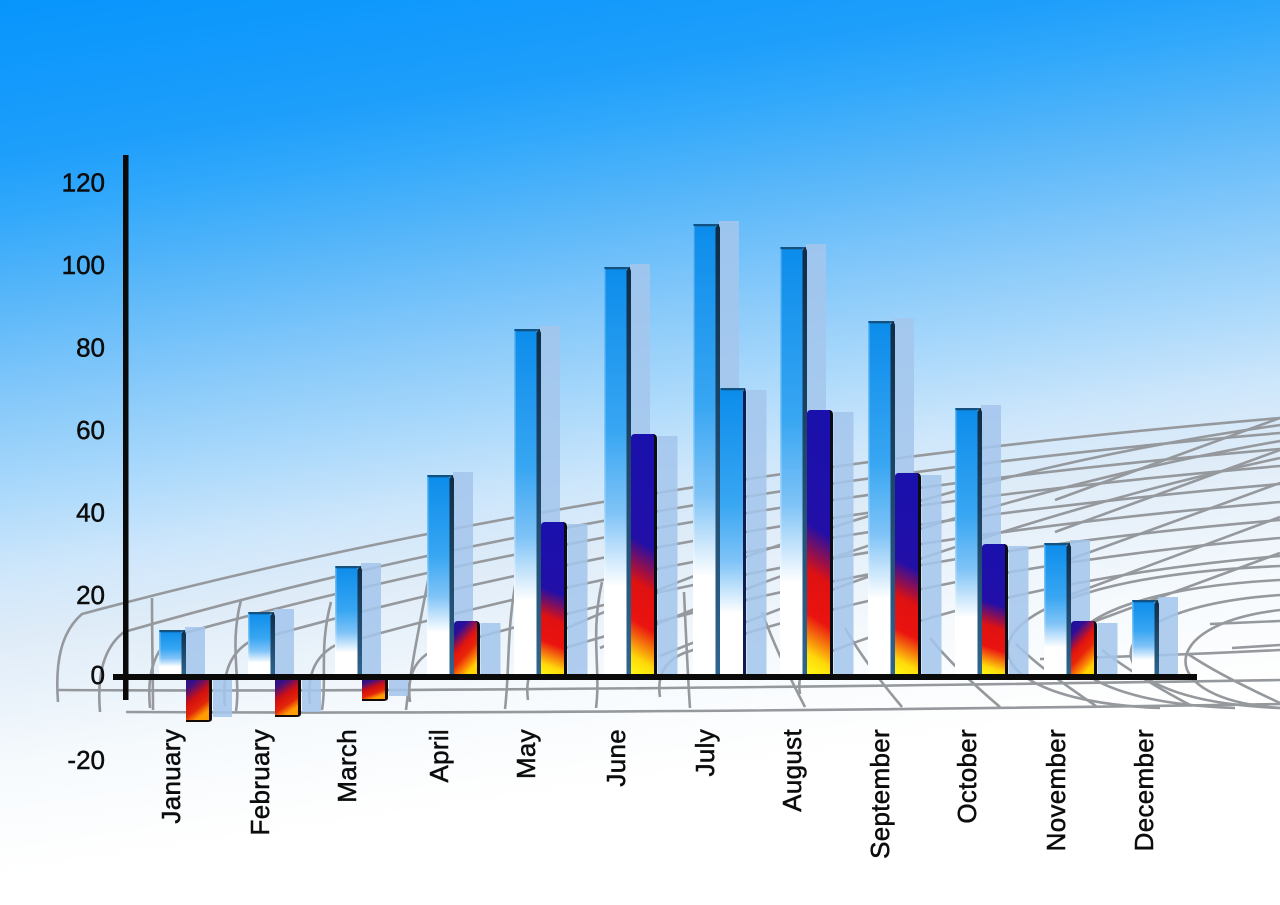 This screenshot has width=1280, height=905. Describe the element at coordinates (705, 752) in the screenshot. I see `svg-text: July` at that location.